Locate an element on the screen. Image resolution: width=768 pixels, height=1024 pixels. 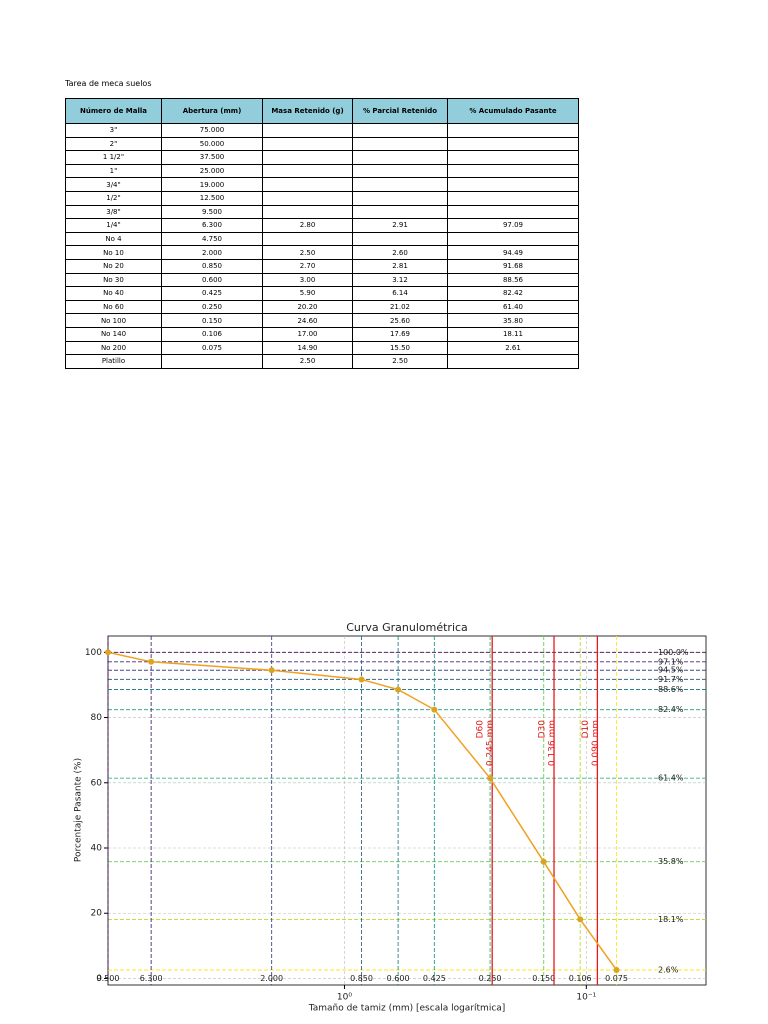
y-tick-label: 40 is located at coordinates (97, 849).